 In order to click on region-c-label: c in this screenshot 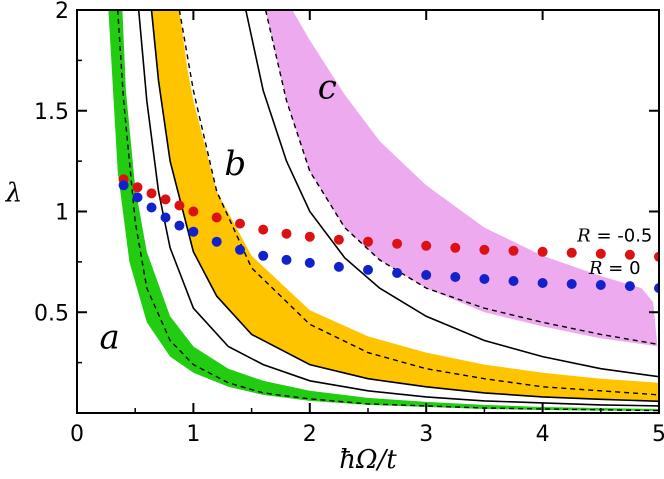, I will do `click(327, 88)`.